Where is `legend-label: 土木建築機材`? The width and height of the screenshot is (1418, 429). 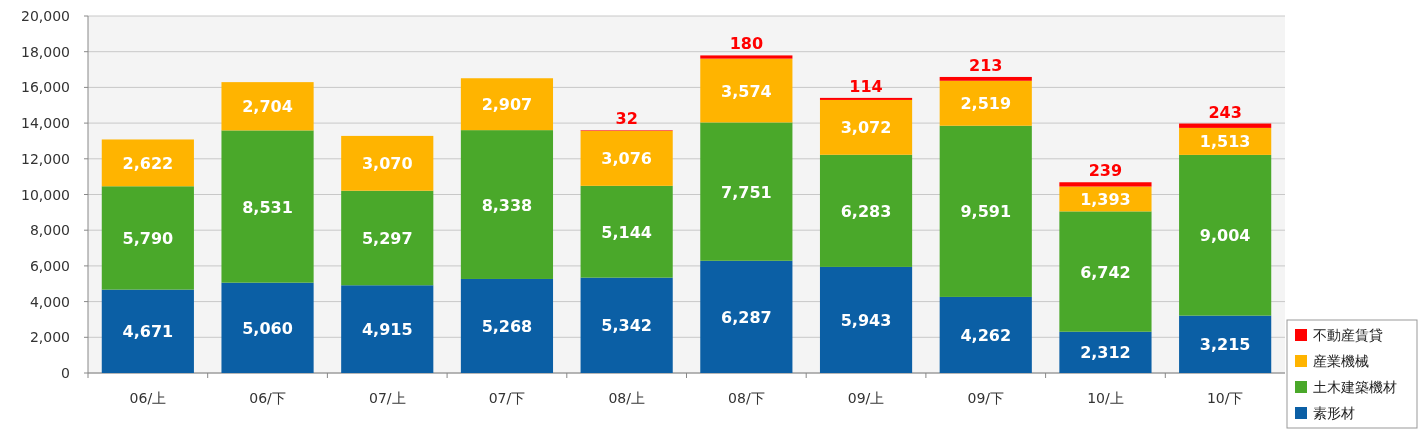
legend-label: 土木建築機材 is located at coordinates (1355, 387).